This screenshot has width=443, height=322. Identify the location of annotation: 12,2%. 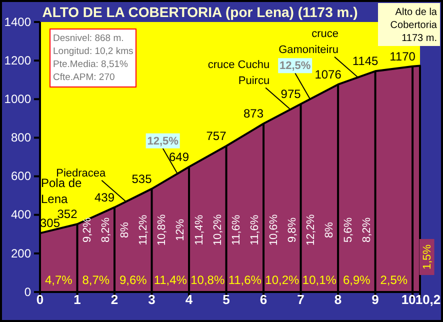
(311, 230).